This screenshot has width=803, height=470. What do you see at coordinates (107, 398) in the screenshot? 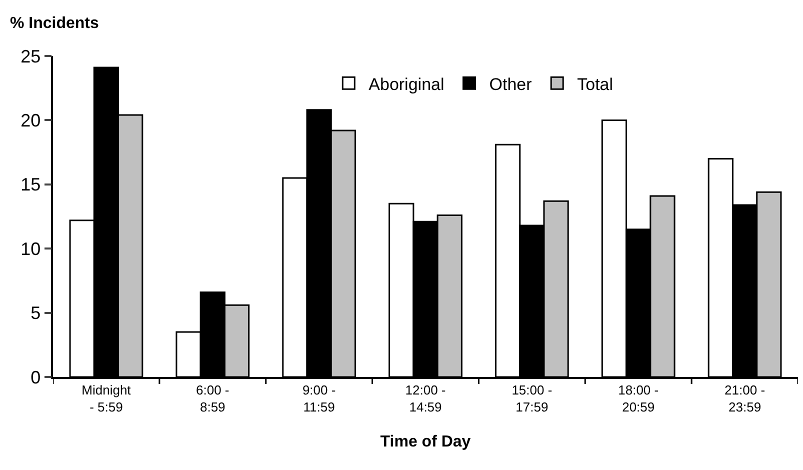
I see `x-tick-label: Midnight - 5:59` at bounding box center [107, 398].